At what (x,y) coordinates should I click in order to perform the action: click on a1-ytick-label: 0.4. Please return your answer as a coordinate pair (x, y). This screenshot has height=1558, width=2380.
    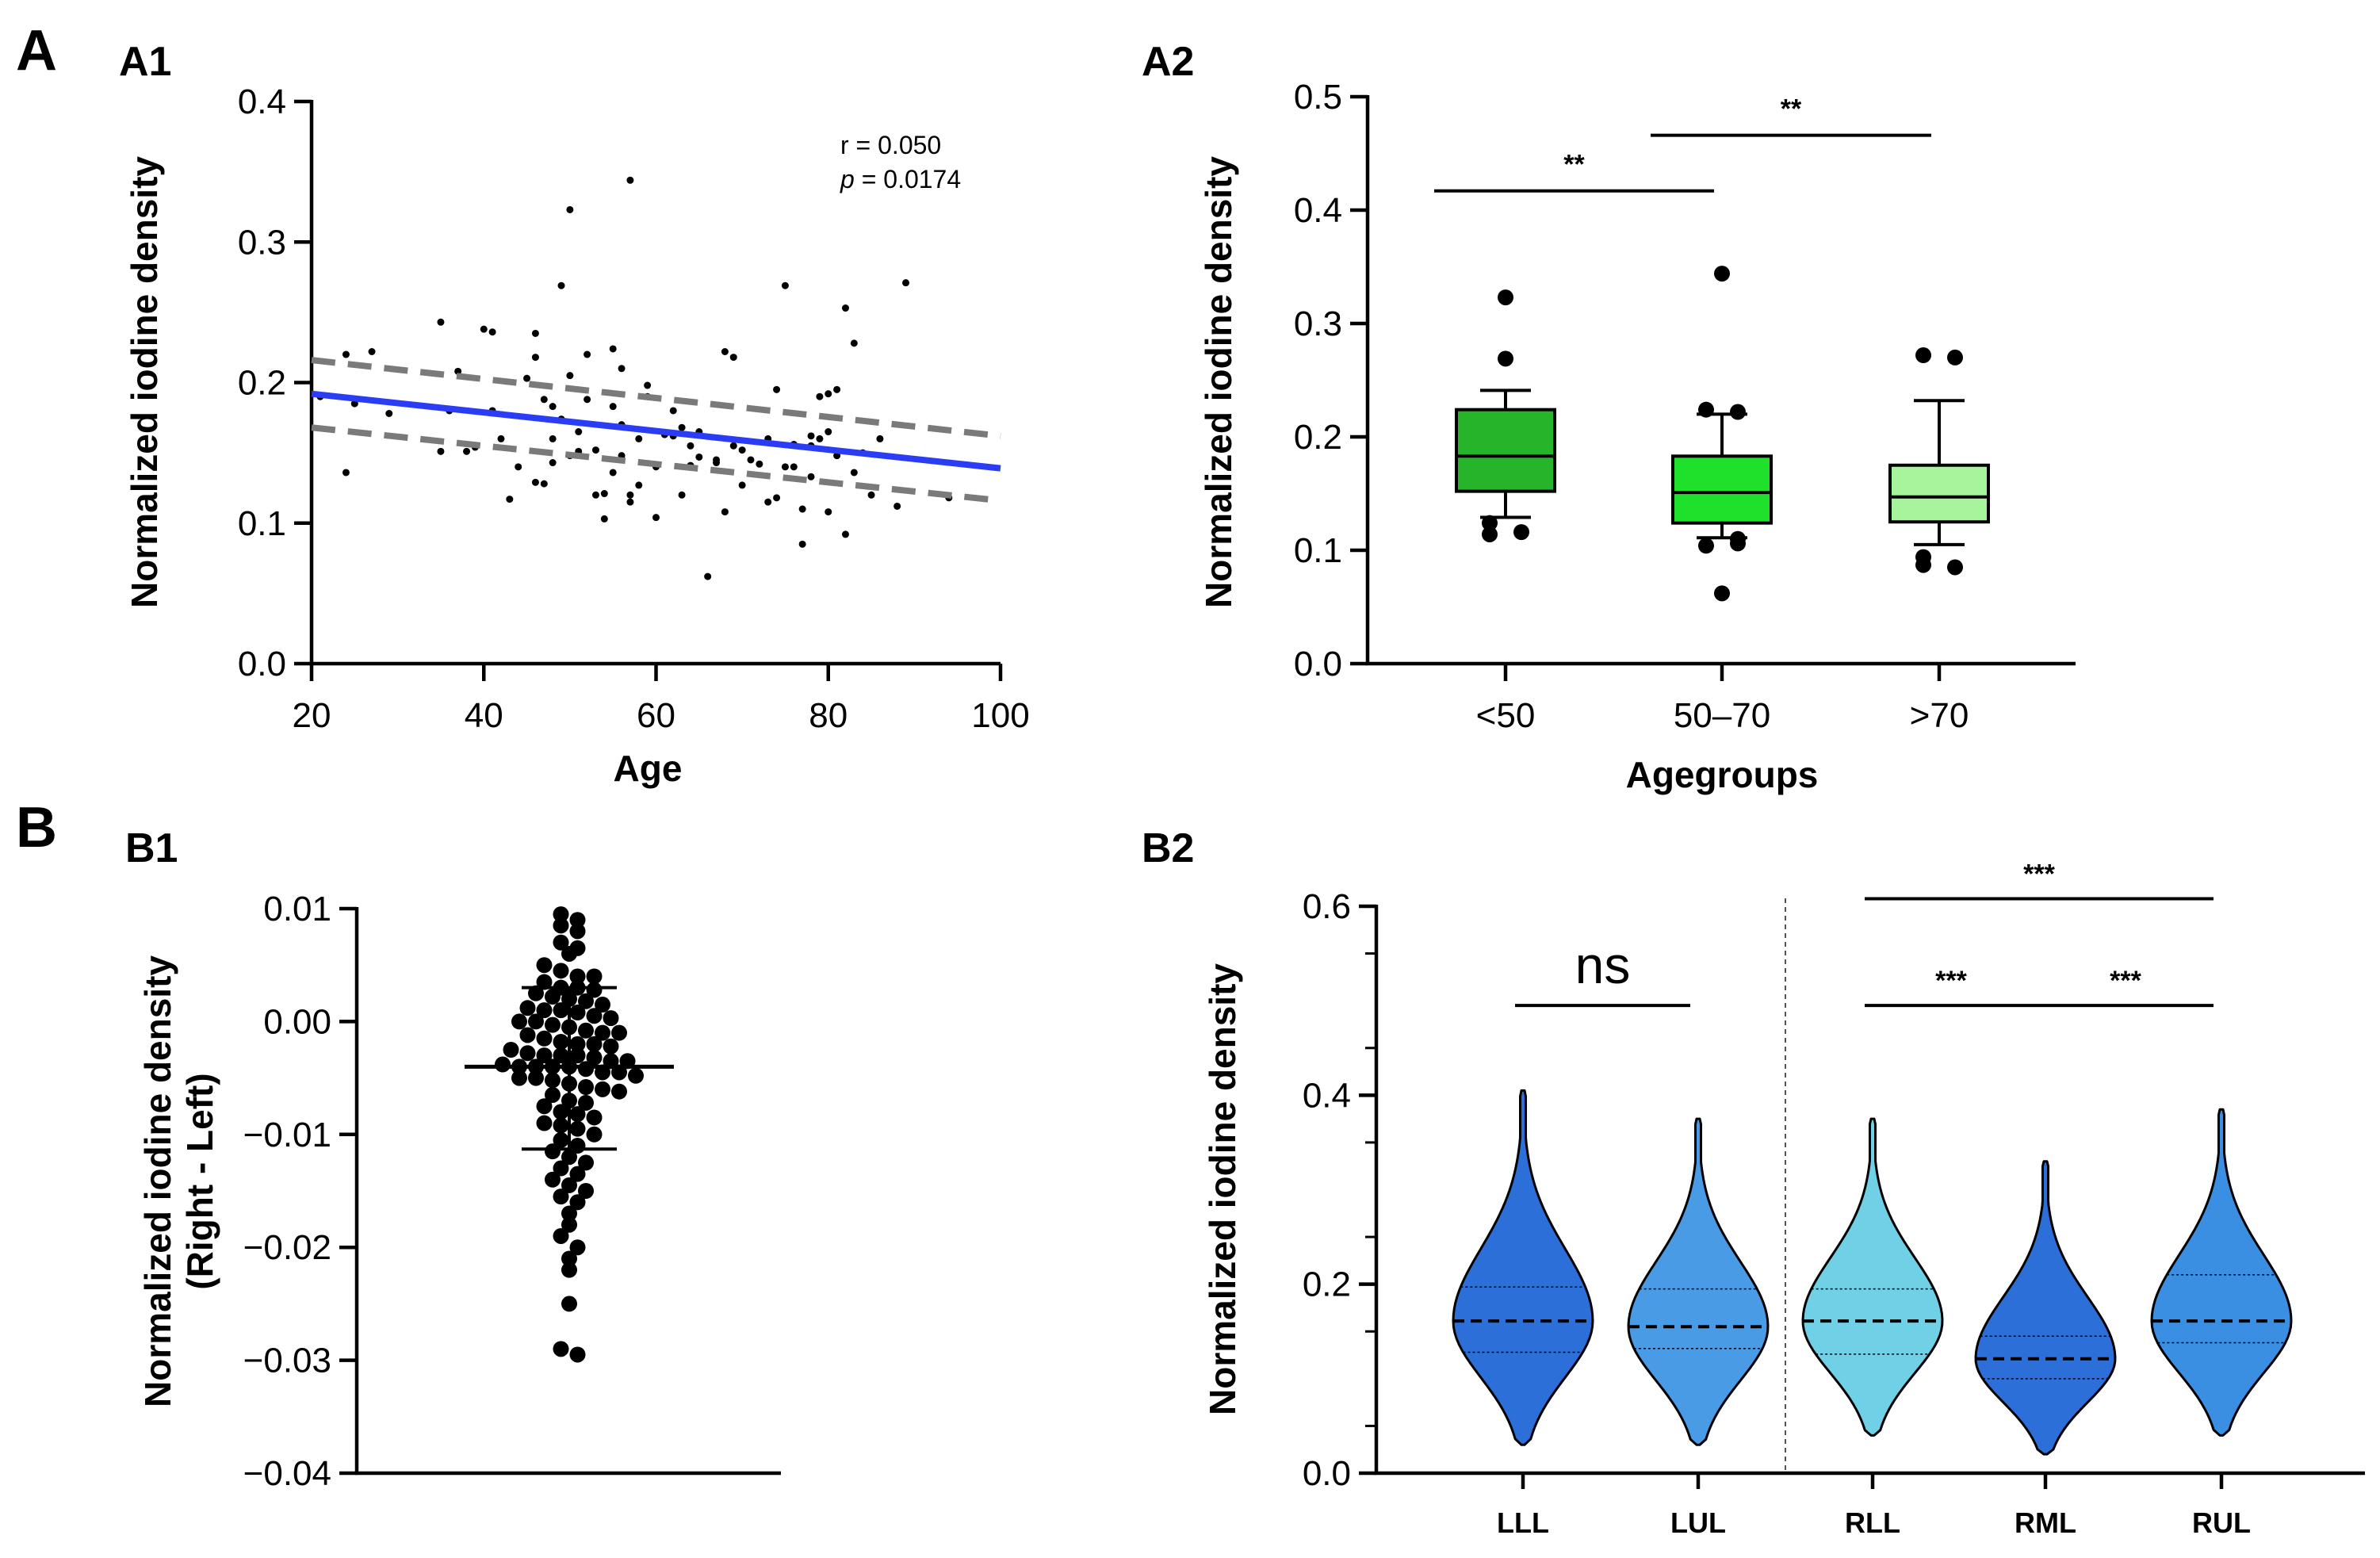
    Looking at the image, I should click on (262, 102).